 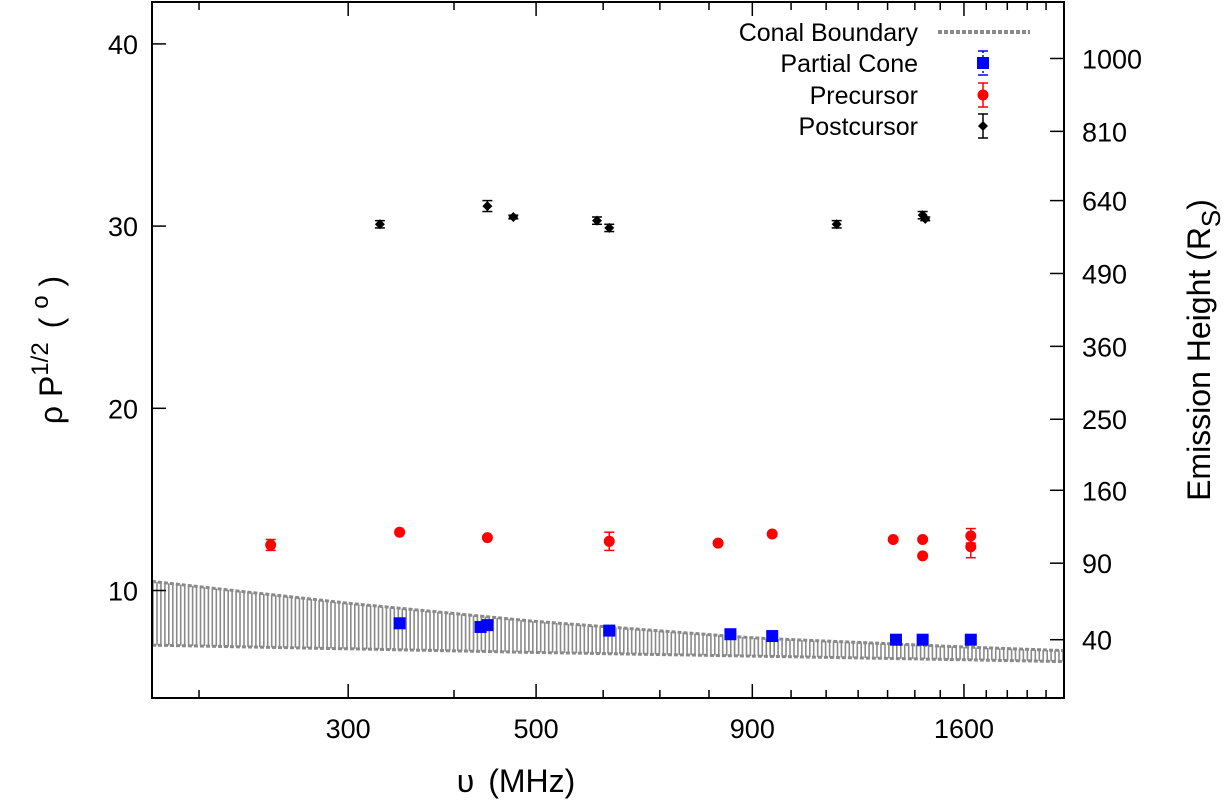 I want to click on legend-label: Postcursor, so click(x=858, y=127).